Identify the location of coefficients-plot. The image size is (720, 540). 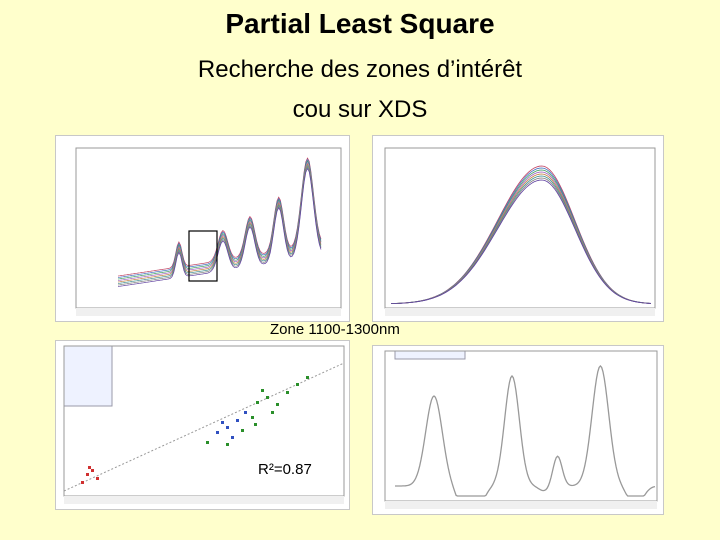
(521, 429).